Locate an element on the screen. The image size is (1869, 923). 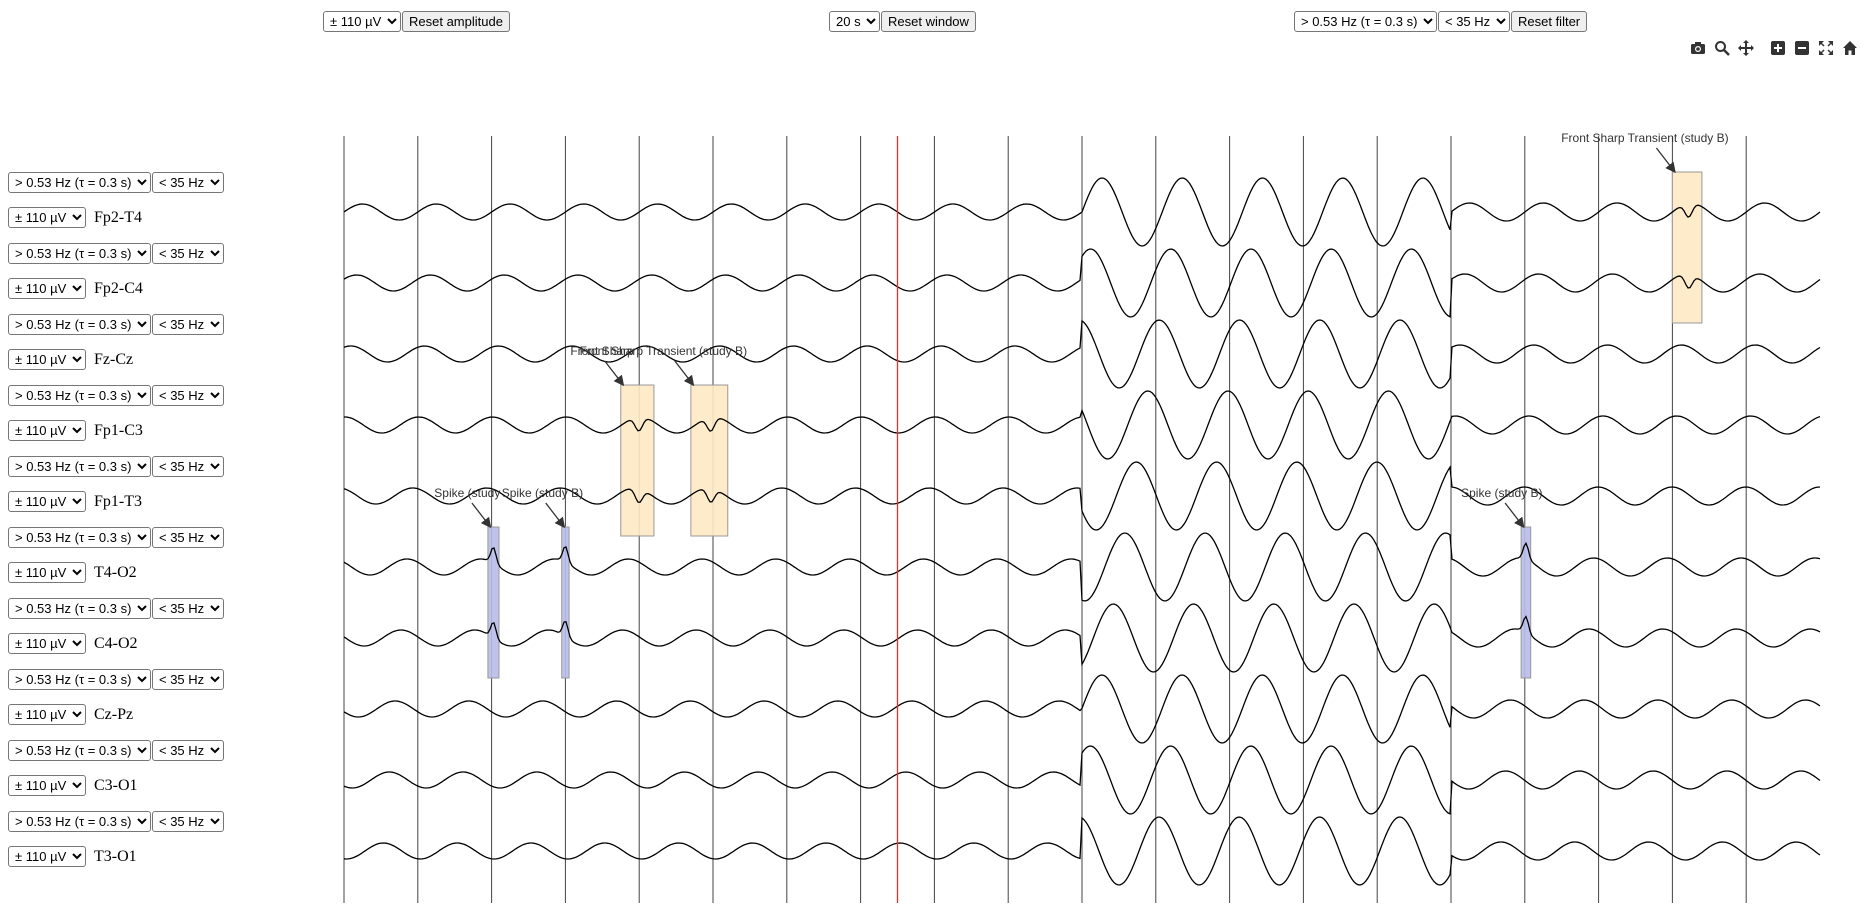
channel-label: Fp1-C3 is located at coordinates (118, 430).